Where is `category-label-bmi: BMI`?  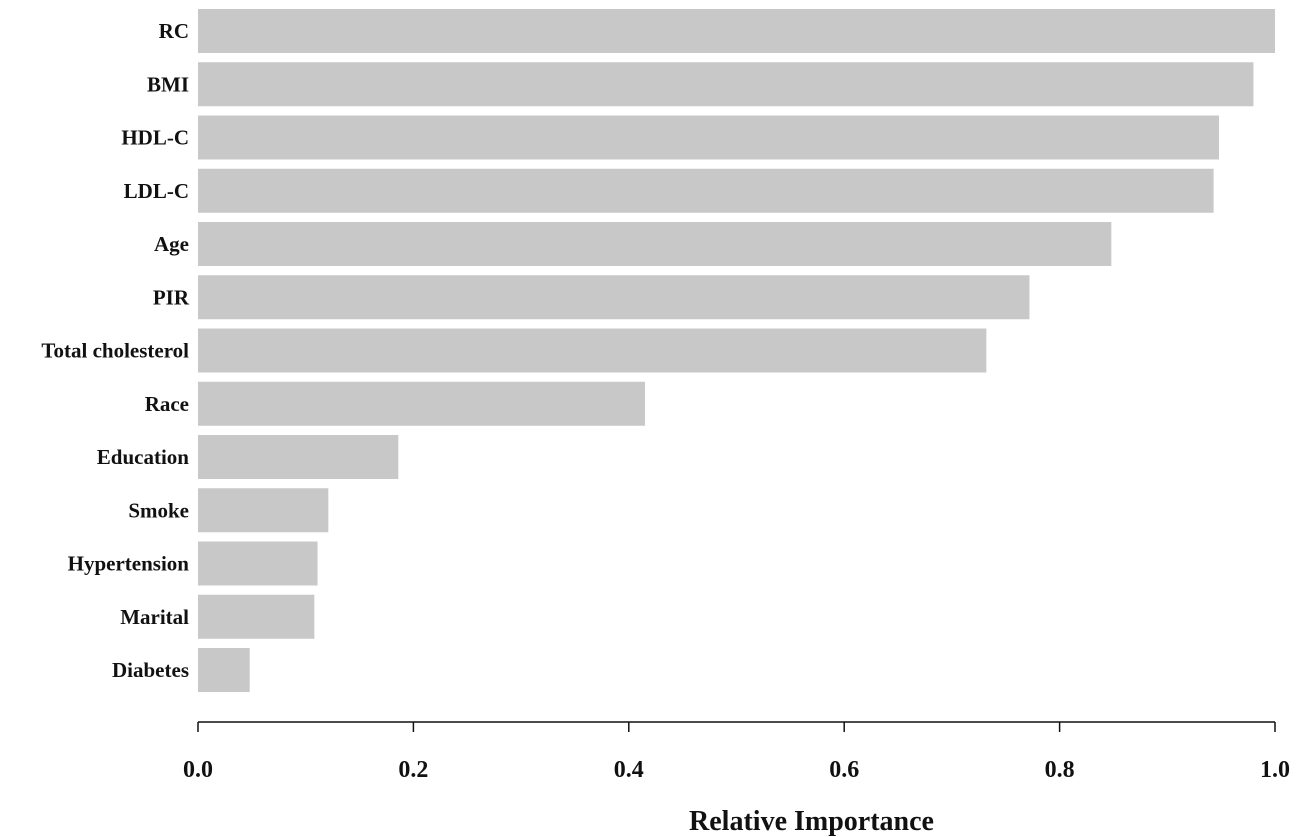
category-label-bmi: BMI is located at coordinates (168, 84).